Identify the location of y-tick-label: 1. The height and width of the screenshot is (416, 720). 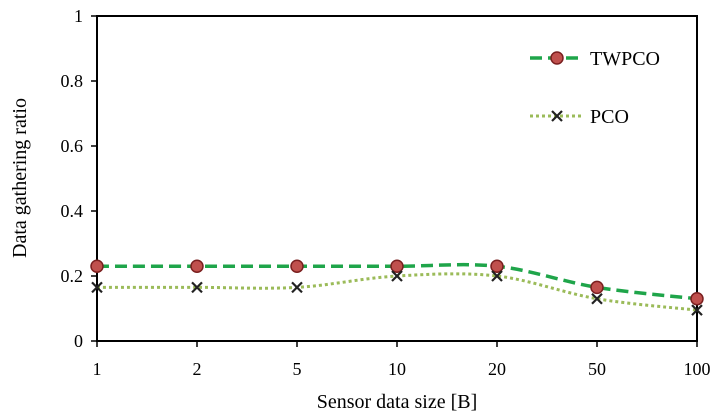
(78, 16).